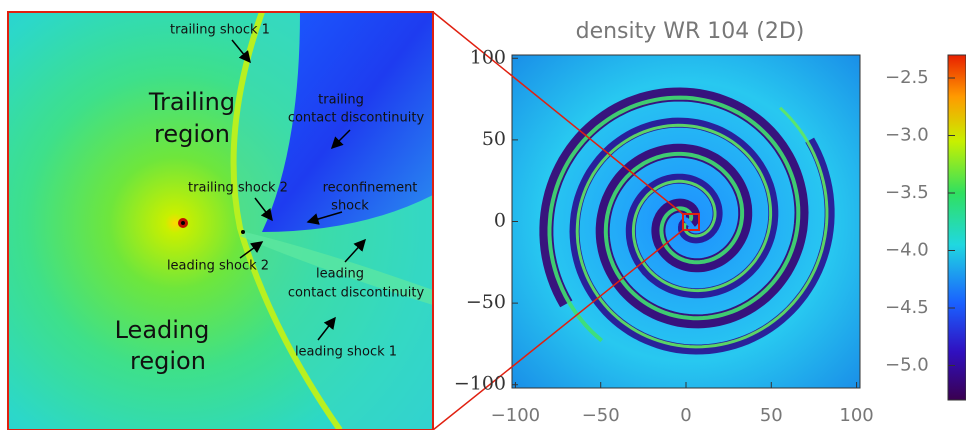  Describe the element at coordinates (220, 30) in the screenshot. I see `annotation: trailing shock 1` at that location.